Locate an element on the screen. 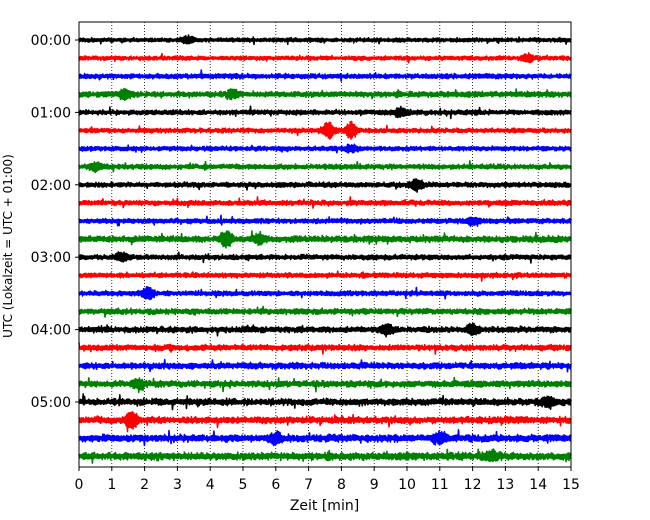 This screenshot has width=650, height=520. y-tick-label: 01:00 is located at coordinates (51, 113).